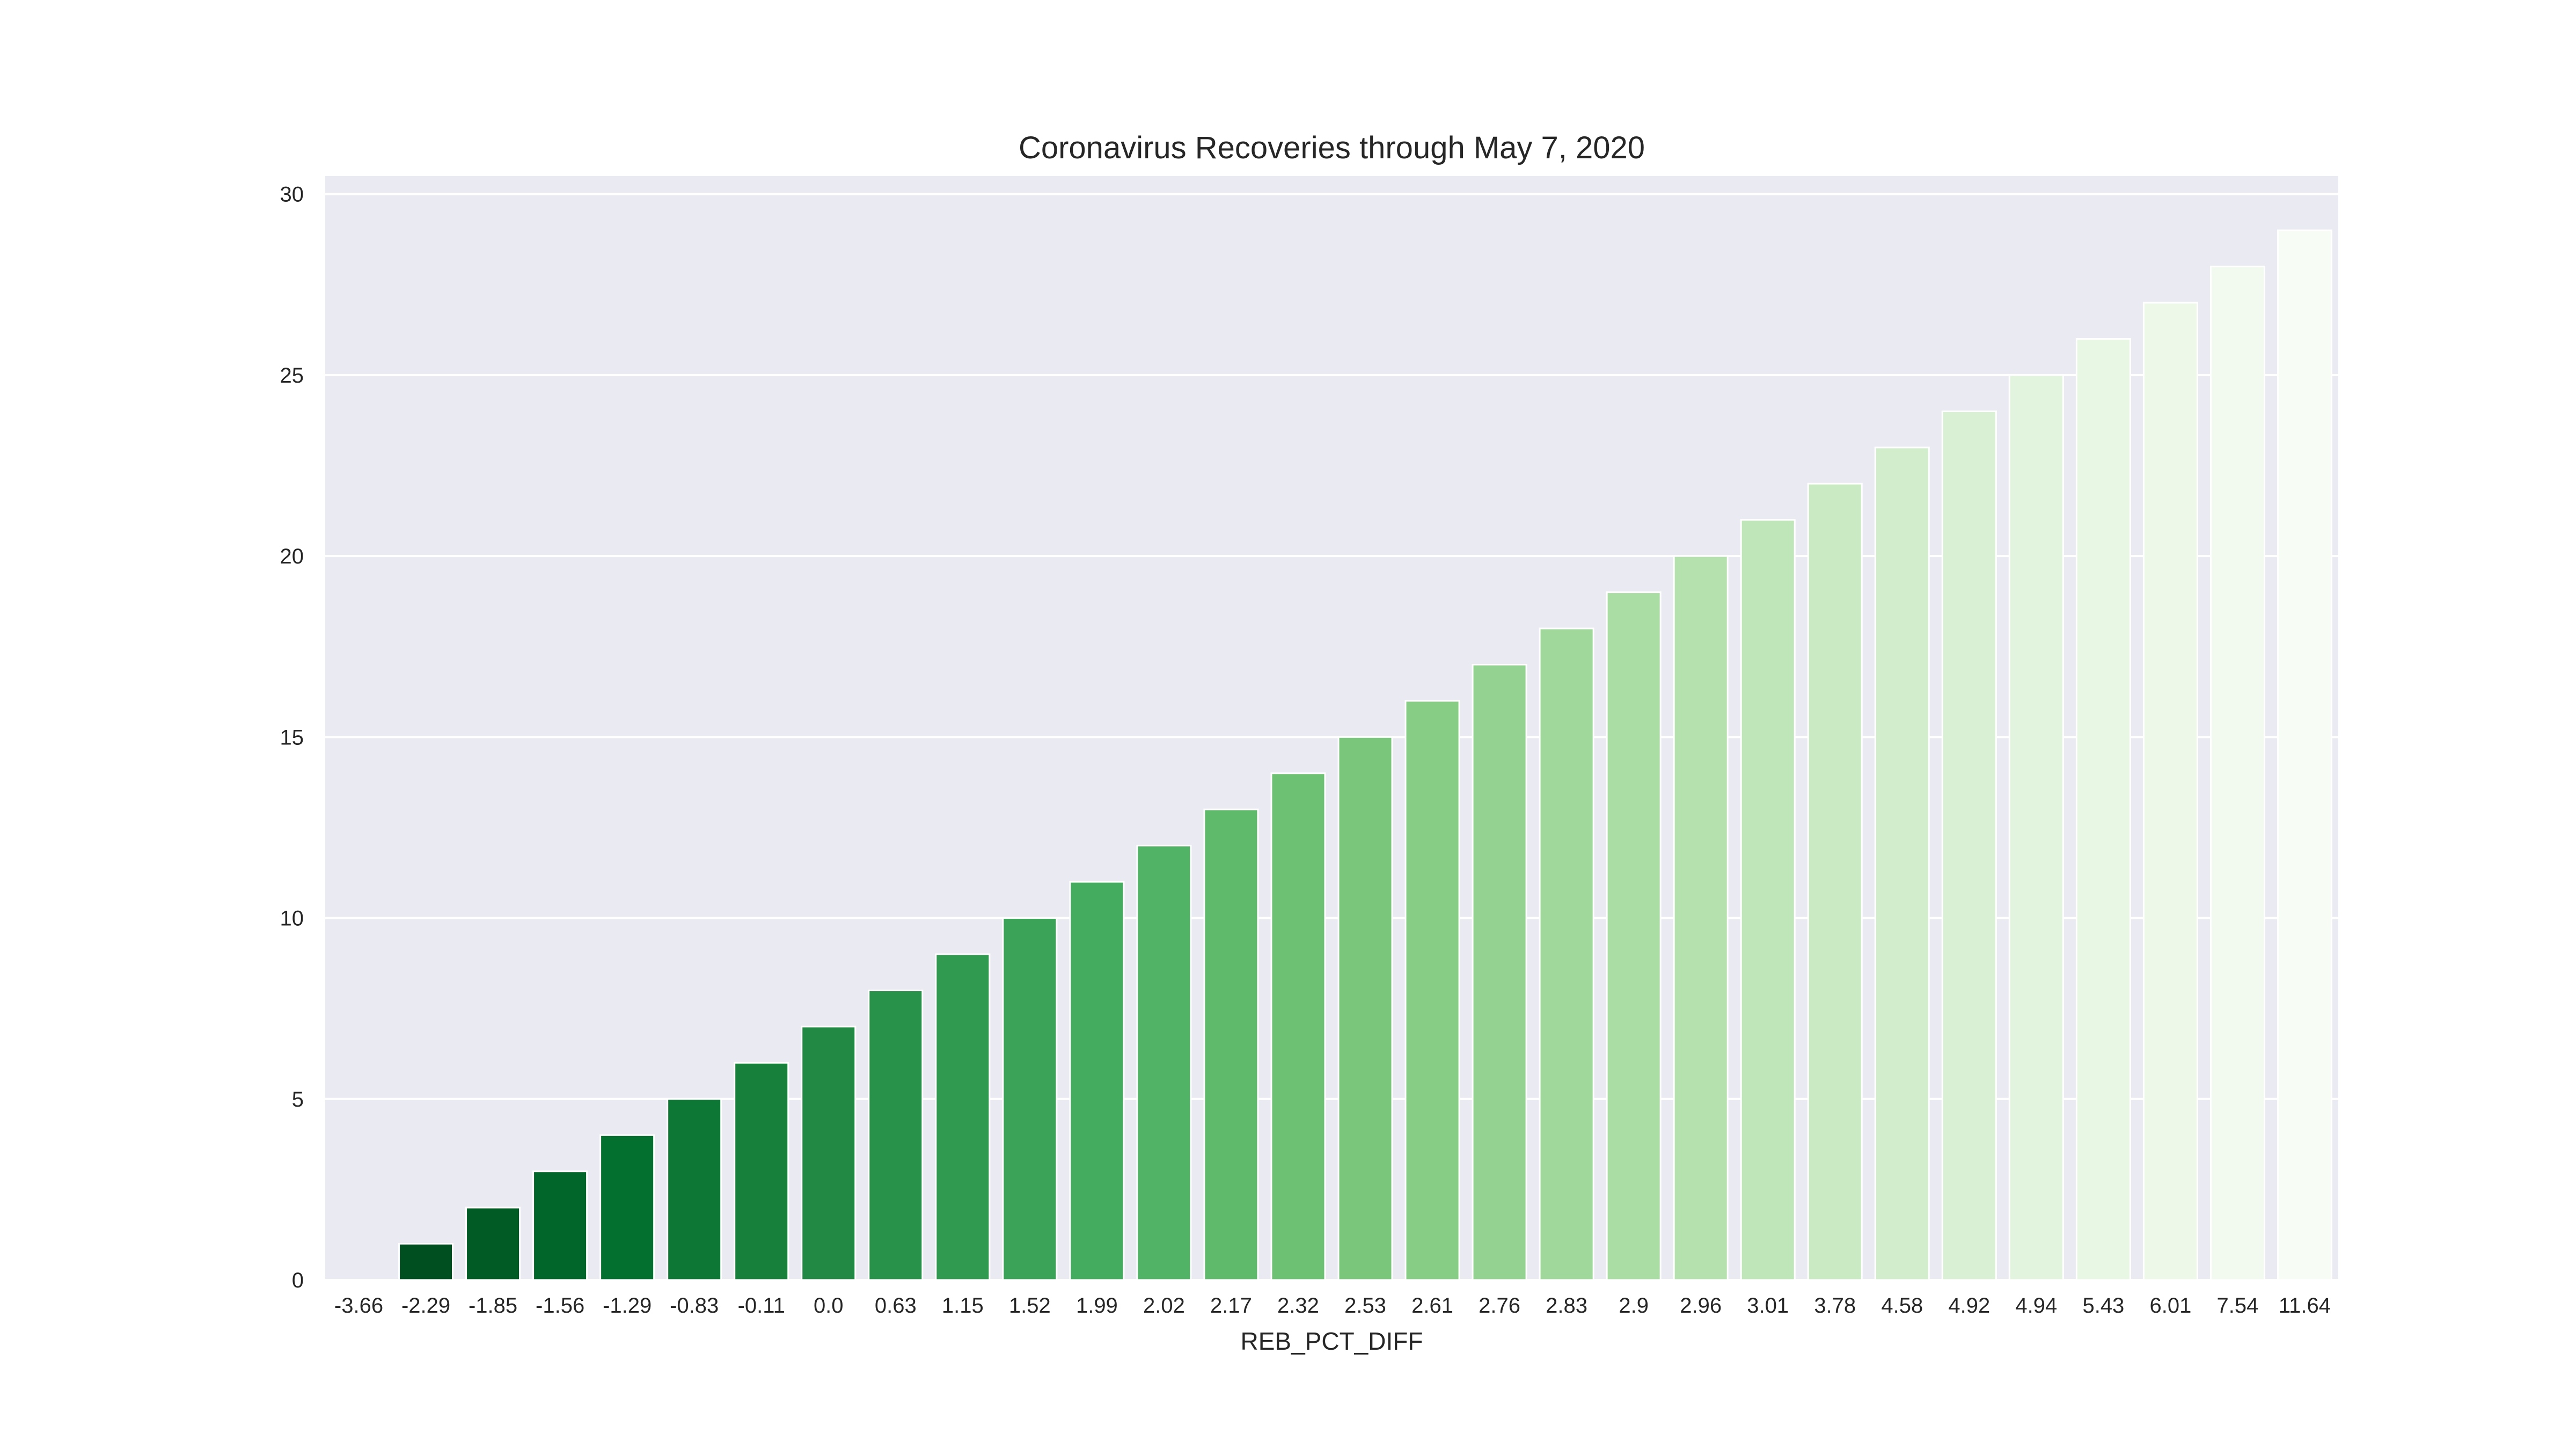  What do you see at coordinates (1499, 1306) in the screenshot?
I see `x-tick-label: 2.76` at bounding box center [1499, 1306].